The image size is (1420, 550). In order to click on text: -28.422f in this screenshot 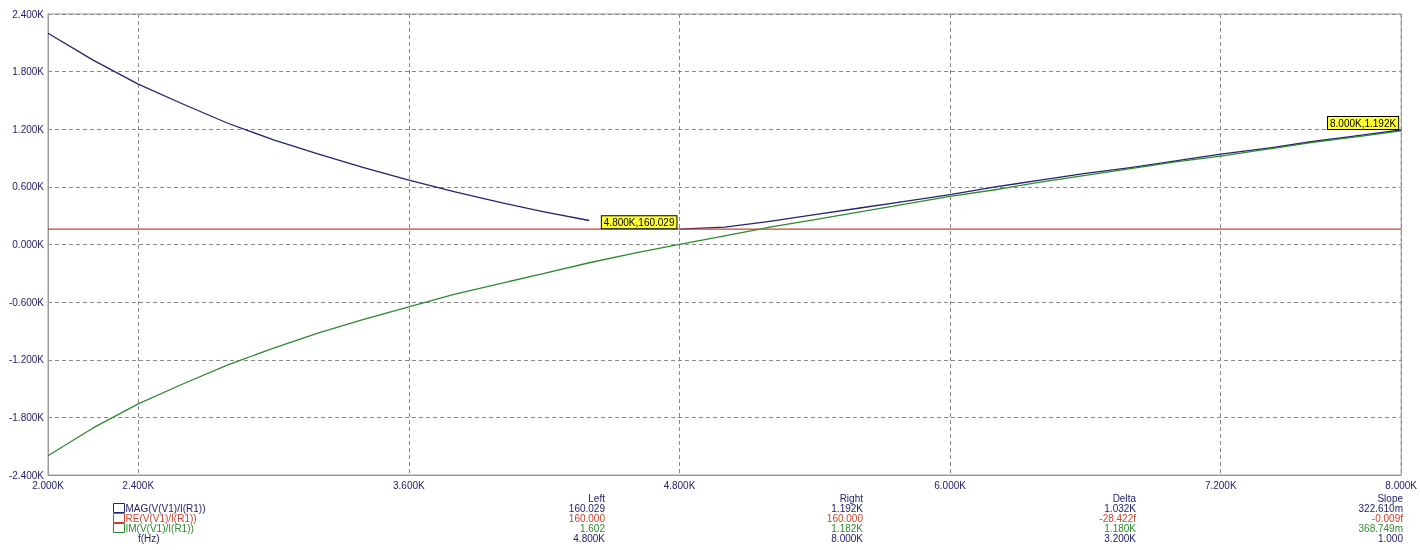, I will do `click(1118, 518)`.